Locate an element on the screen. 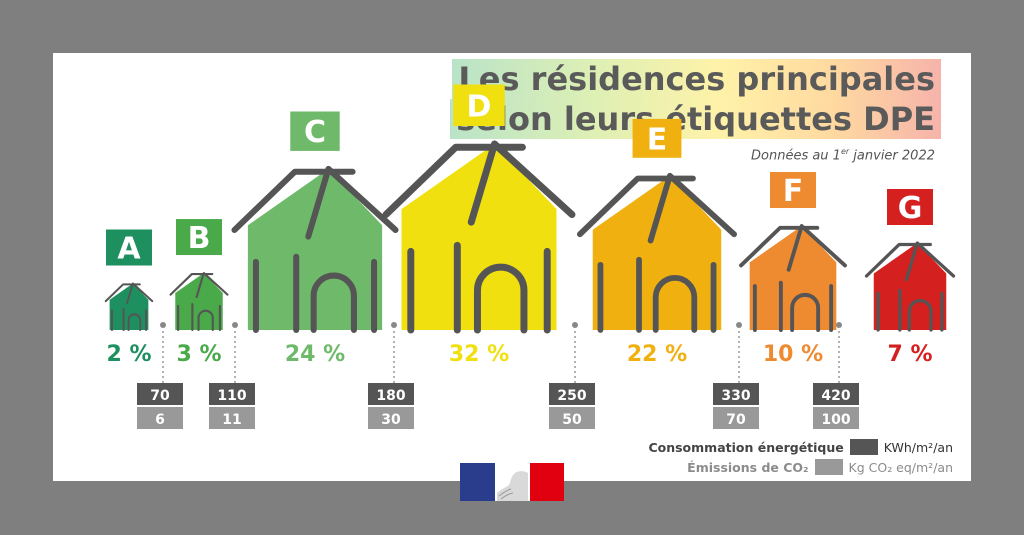 The height and width of the screenshot is (535, 1024). house-roof-ridge-f is located at coordinates (816, 248).